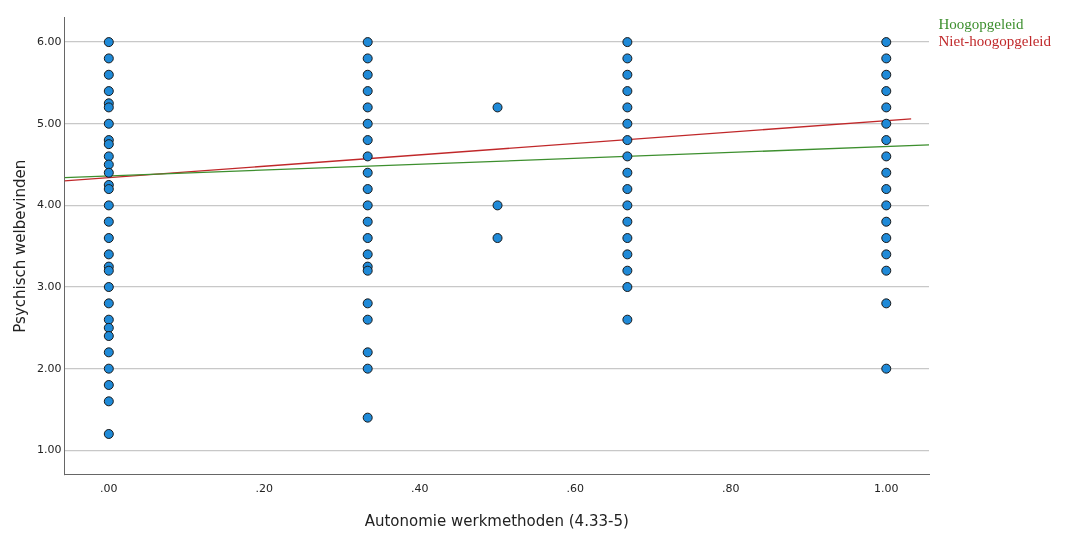 The image size is (1075, 543). I want to click on y-tick-label: 4.00, so click(49, 205).